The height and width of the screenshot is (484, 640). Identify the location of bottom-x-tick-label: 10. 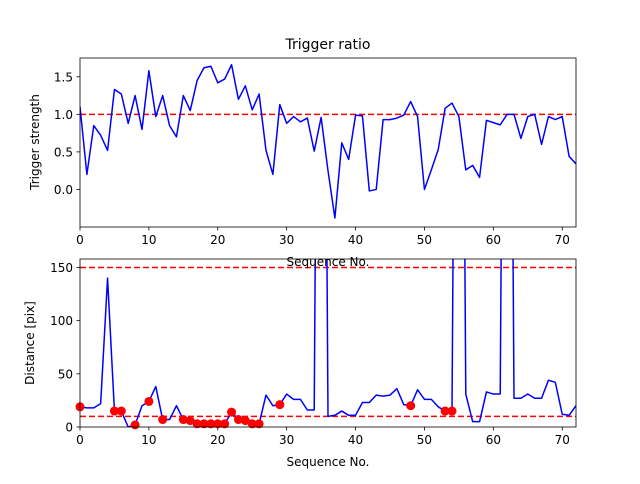
(148, 440).